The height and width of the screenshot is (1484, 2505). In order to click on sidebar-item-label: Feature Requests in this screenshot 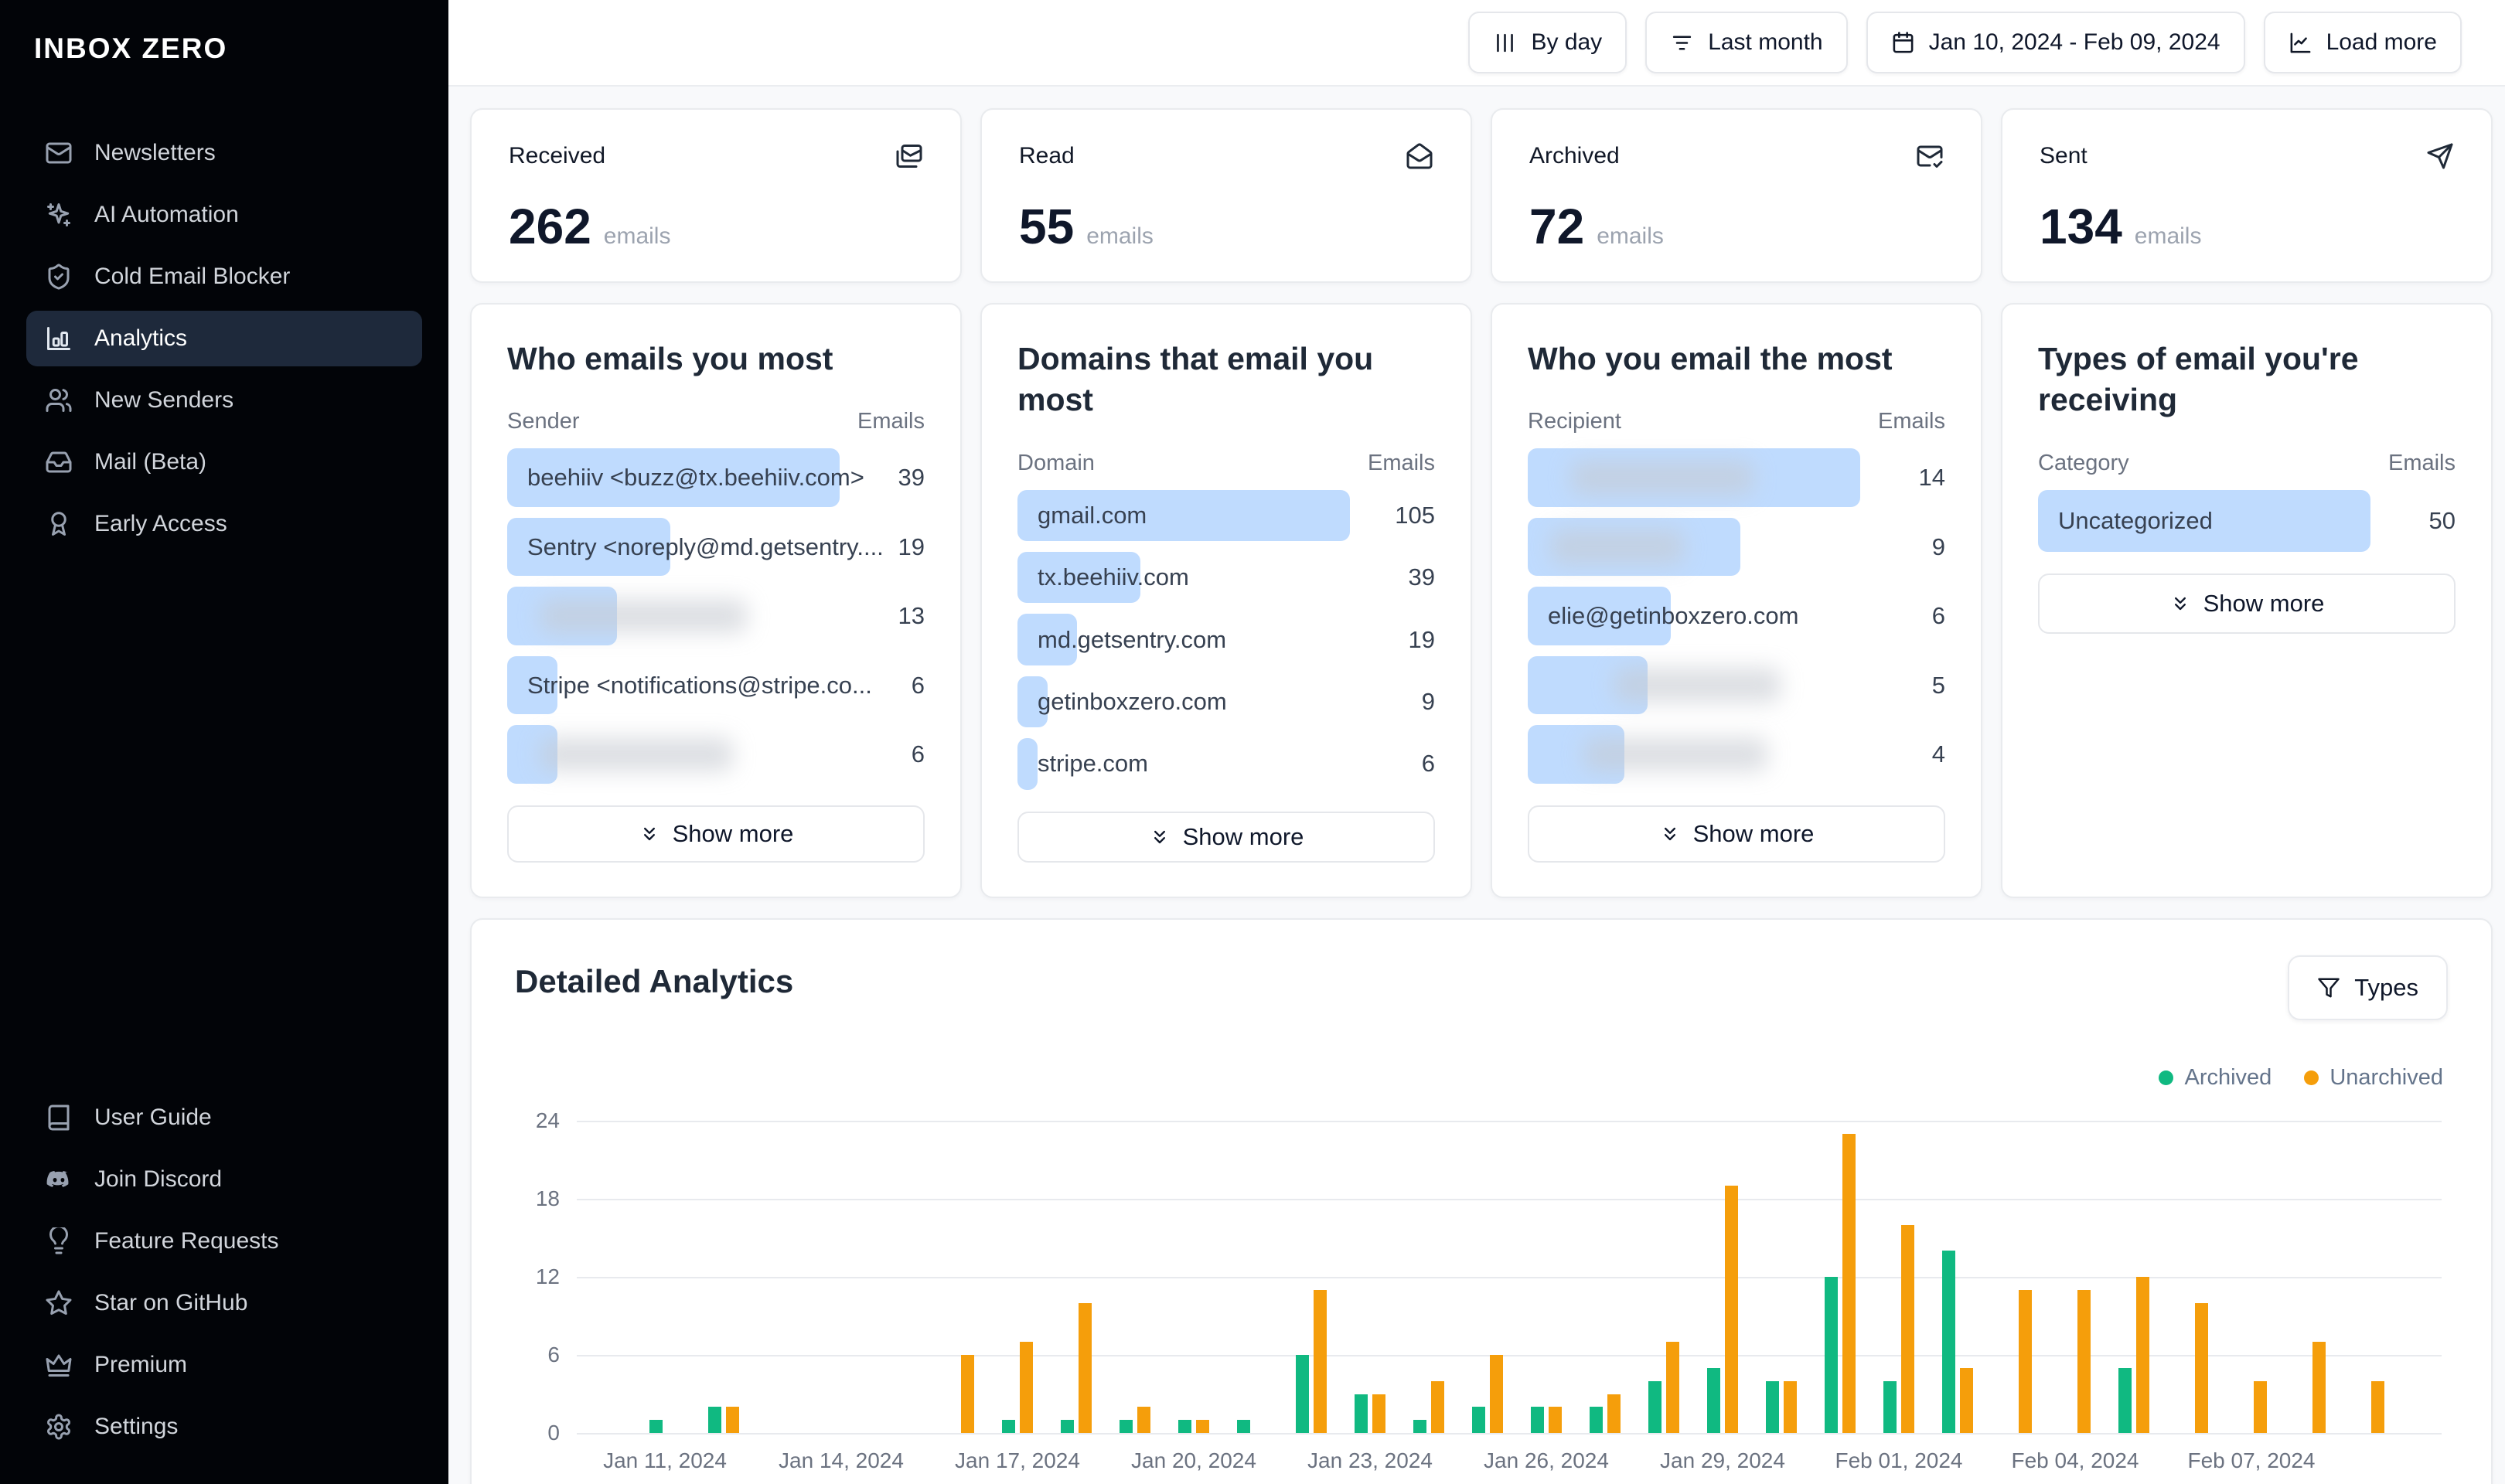, I will do `click(186, 1241)`.